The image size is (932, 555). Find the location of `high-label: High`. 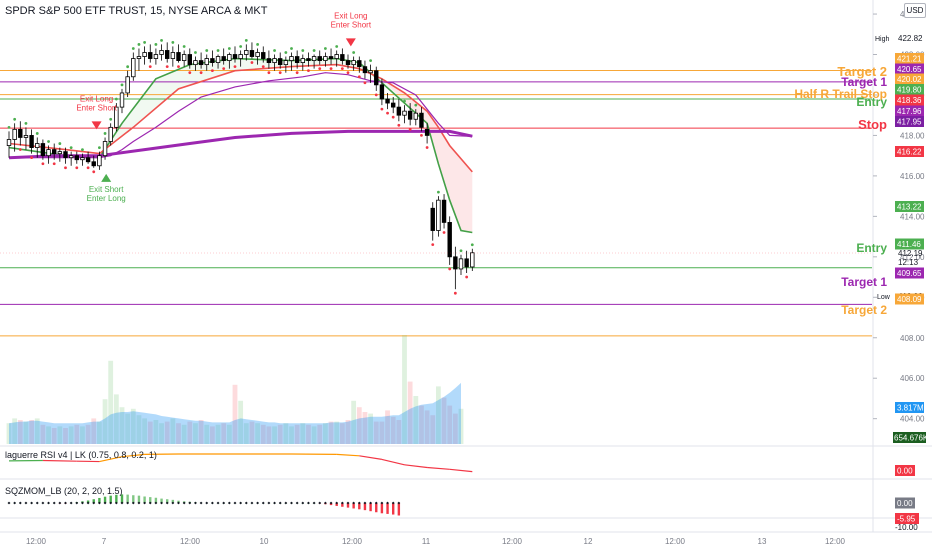

high-label: High is located at coordinates (882, 39).